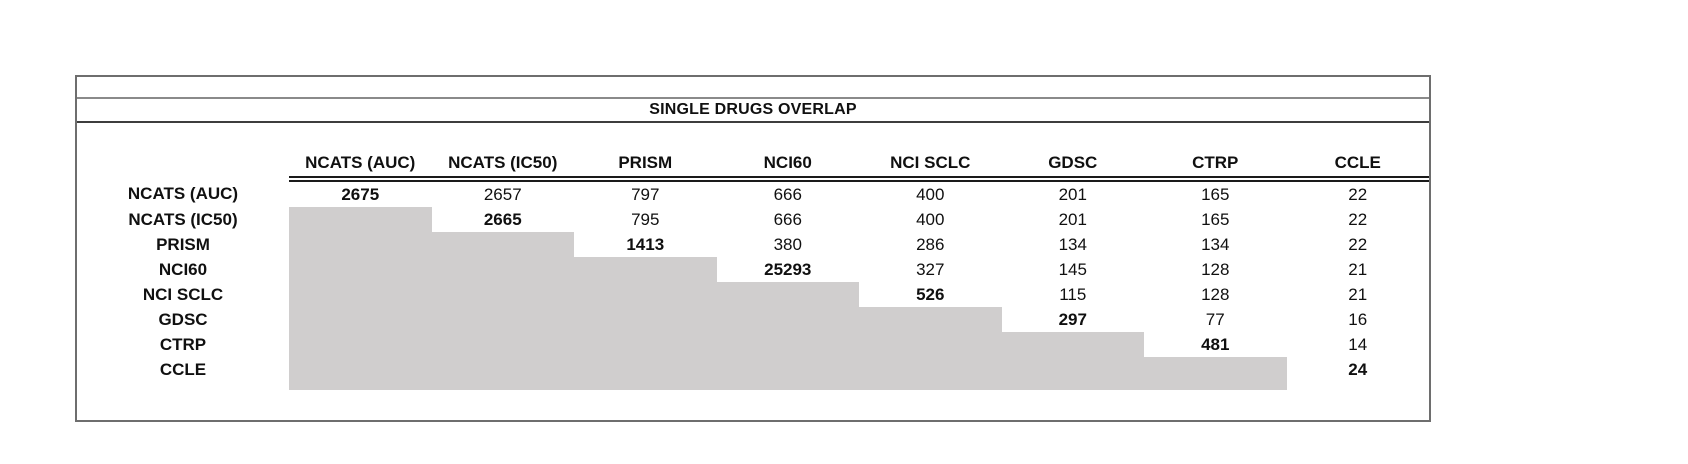  What do you see at coordinates (502, 165) in the screenshot?
I see `col-header-ncats-ic50: NCATS (IC50)` at bounding box center [502, 165].